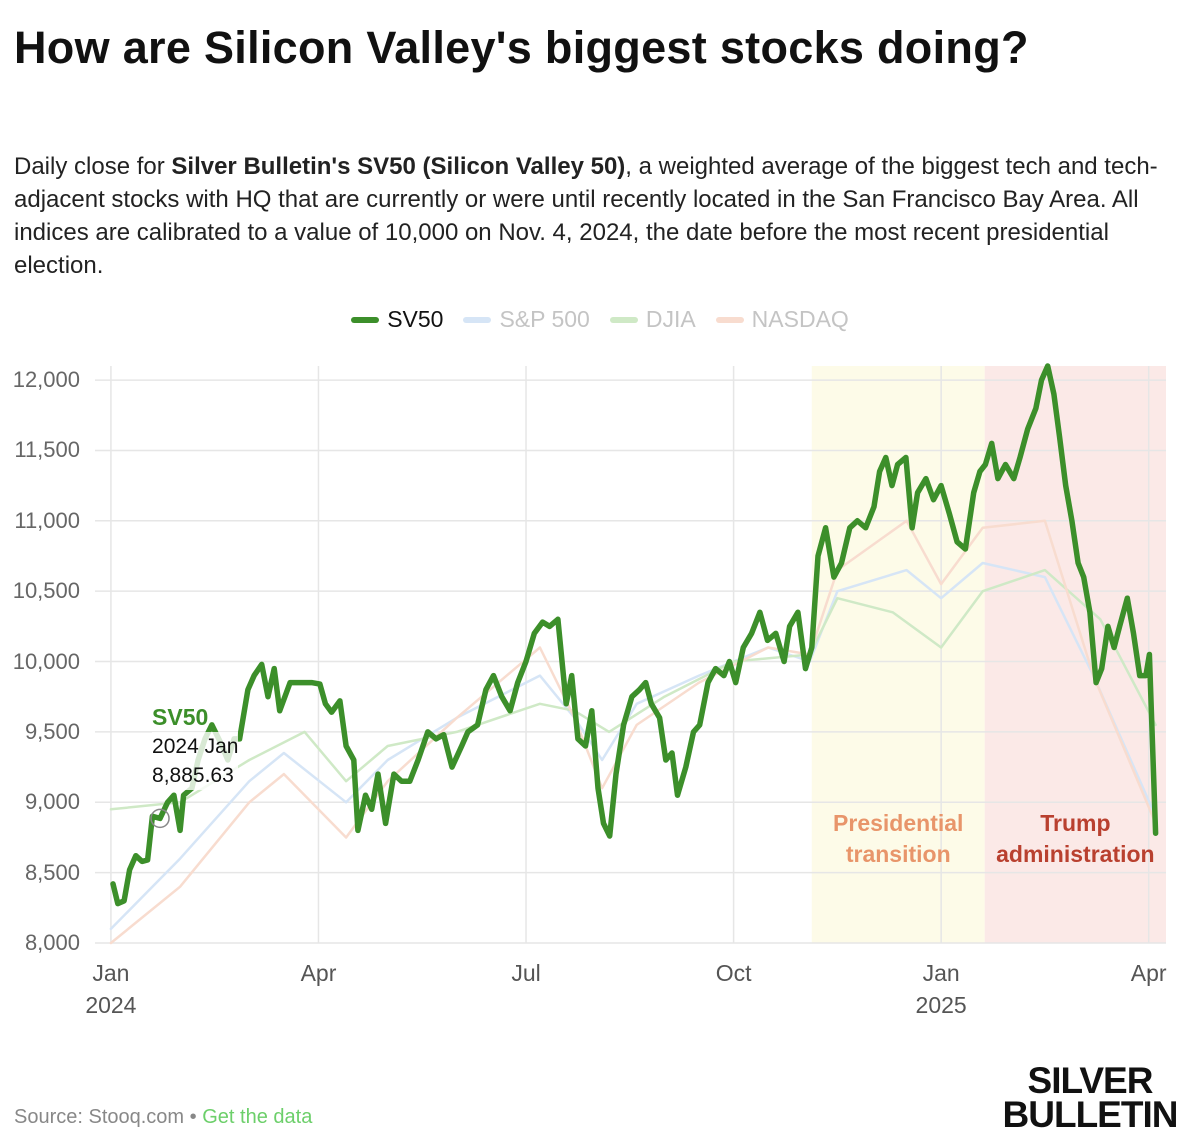 The height and width of the screenshot is (1148, 1200). What do you see at coordinates (1090, 1080) in the screenshot?
I see `logo-line: SILVER` at bounding box center [1090, 1080].